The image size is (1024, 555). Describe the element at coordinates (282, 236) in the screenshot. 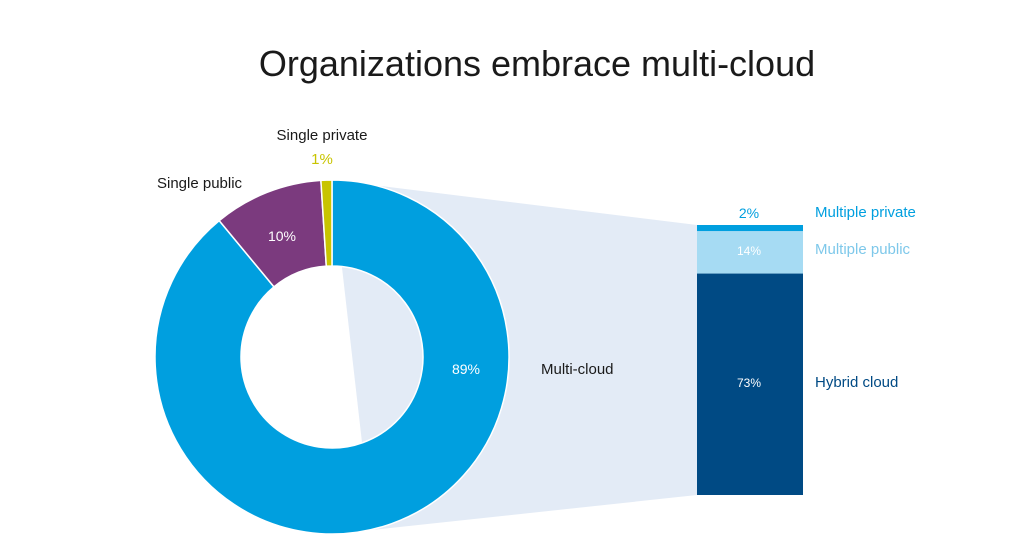

I see `value-label-single-public: 10%` at that location.